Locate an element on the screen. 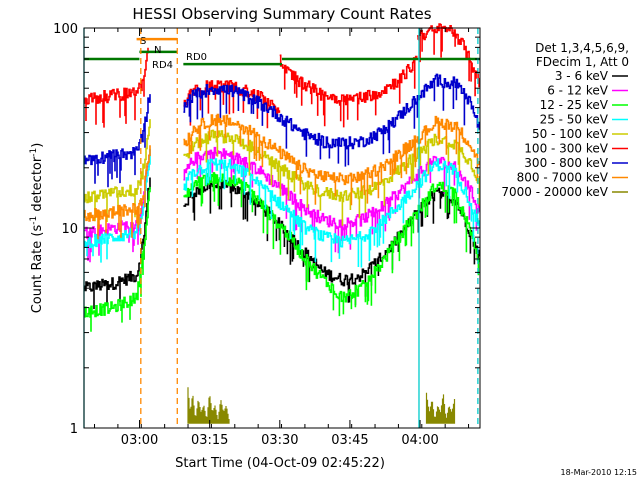 This screenshot has height=480, width=640. legend-label-2: 6 - 12 keV is located at coordinates (578, 91).